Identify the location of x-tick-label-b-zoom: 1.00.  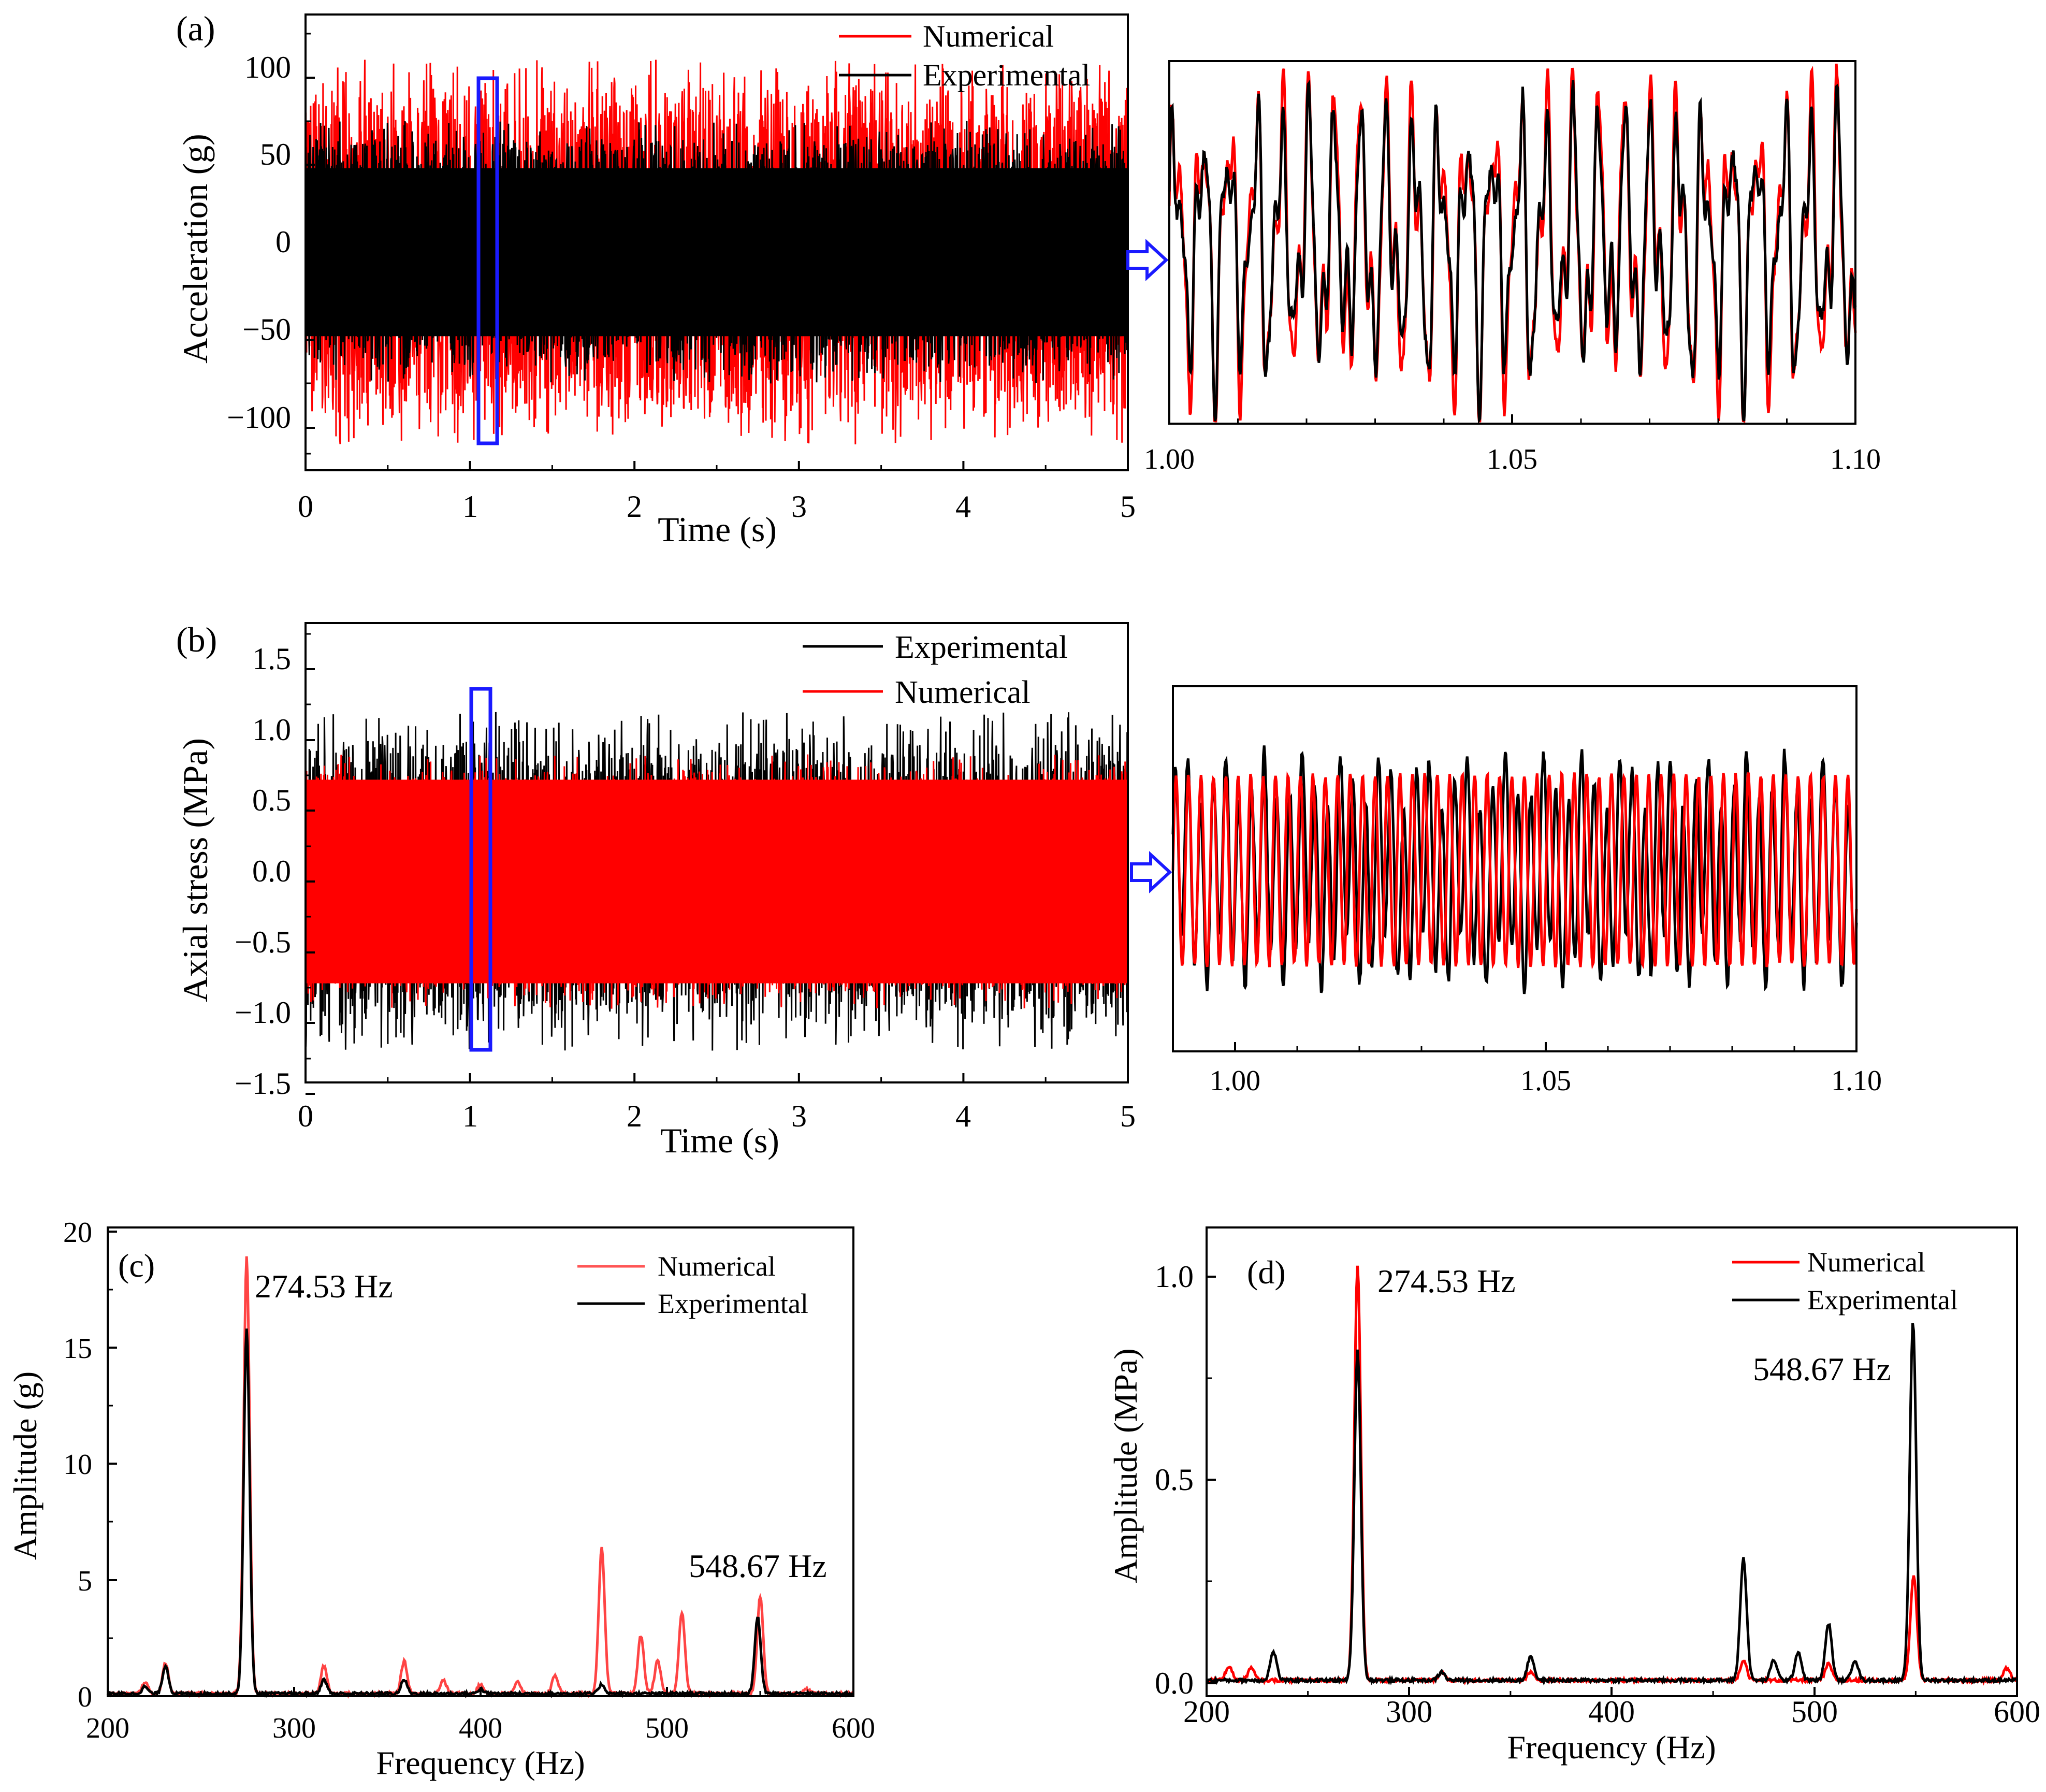
(1235, 1081).